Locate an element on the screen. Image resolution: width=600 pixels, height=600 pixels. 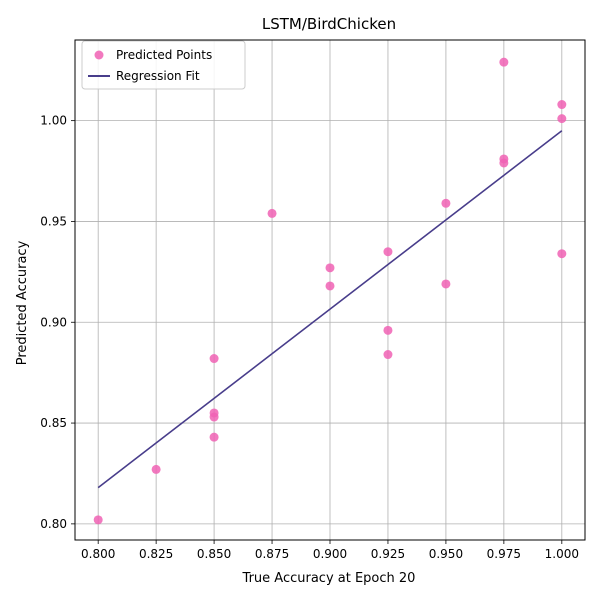
x-tick-label: 1.000 is located at coordinates (562, 554).